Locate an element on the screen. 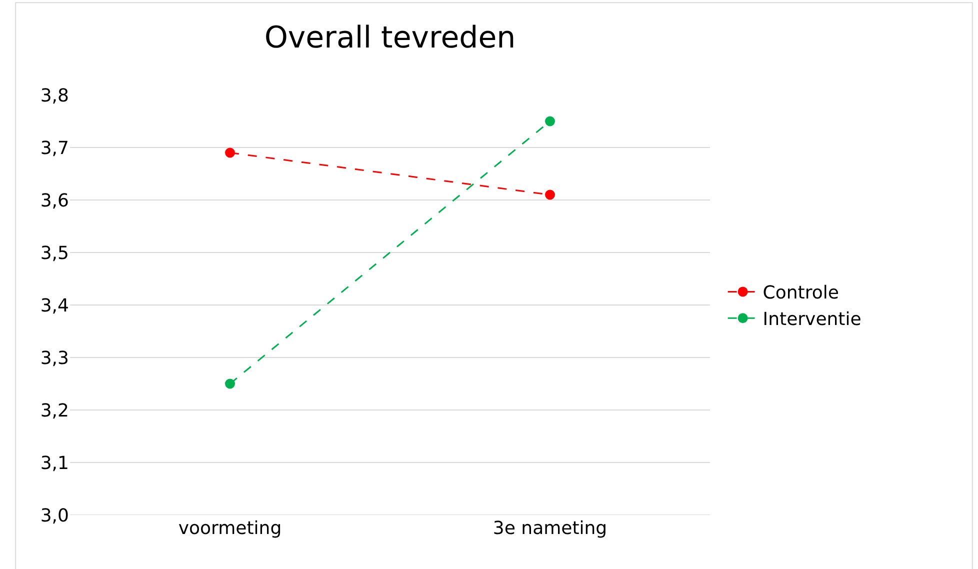  y-tick-label: 3,0 is located at coordinates (54, 515).